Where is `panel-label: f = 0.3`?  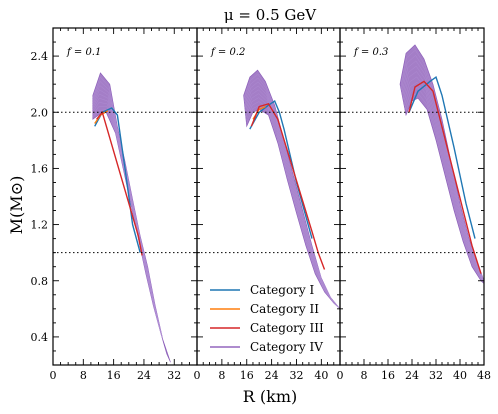
panel-label: f = 0.3 is located at coordinates (370, 52).